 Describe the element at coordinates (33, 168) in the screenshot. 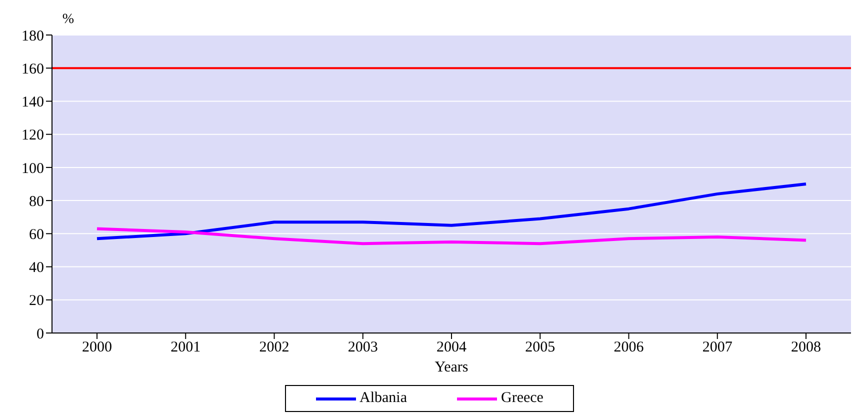

I see `y-tick-label: 100` at that location.